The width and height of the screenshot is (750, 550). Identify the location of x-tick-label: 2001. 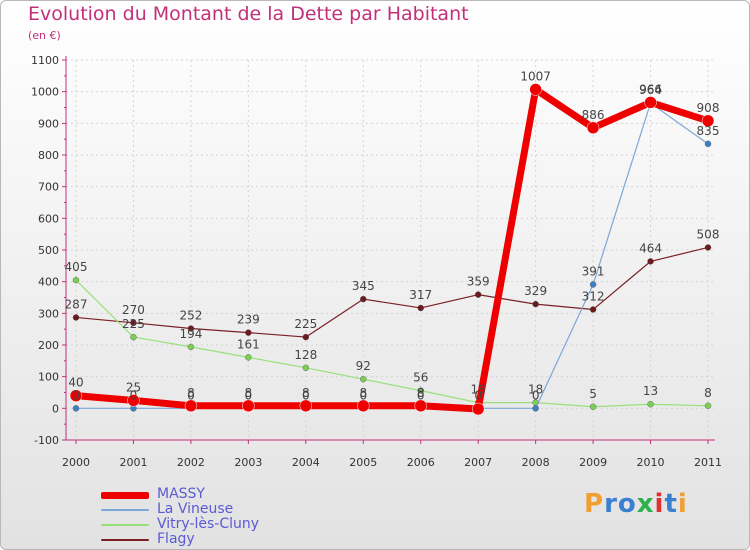
(133, 462).